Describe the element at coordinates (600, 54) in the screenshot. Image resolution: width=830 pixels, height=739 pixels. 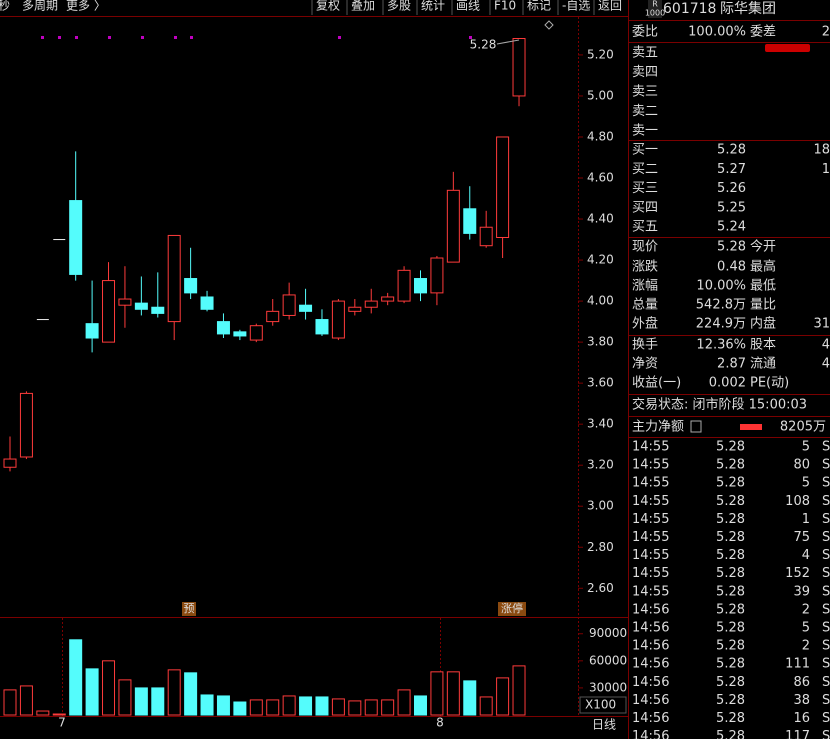
I see `y-tick-label: 5.20` at that location.